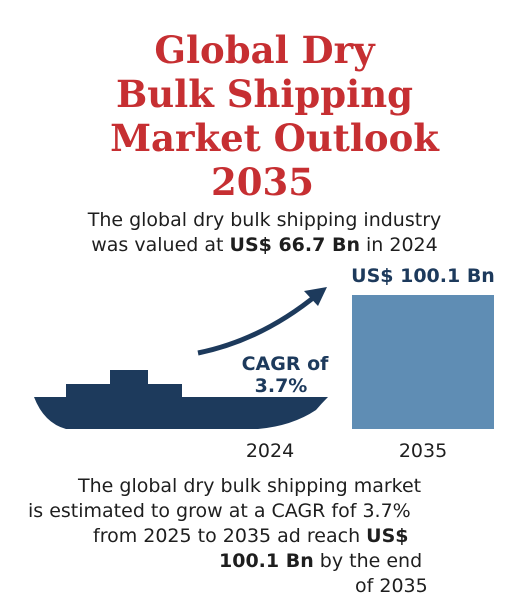 The height and width of the screenshot is (605, 529). Describe the element at coordinates (398, 245) in the screenshot. I see `intro-post: in 2024` at that location.